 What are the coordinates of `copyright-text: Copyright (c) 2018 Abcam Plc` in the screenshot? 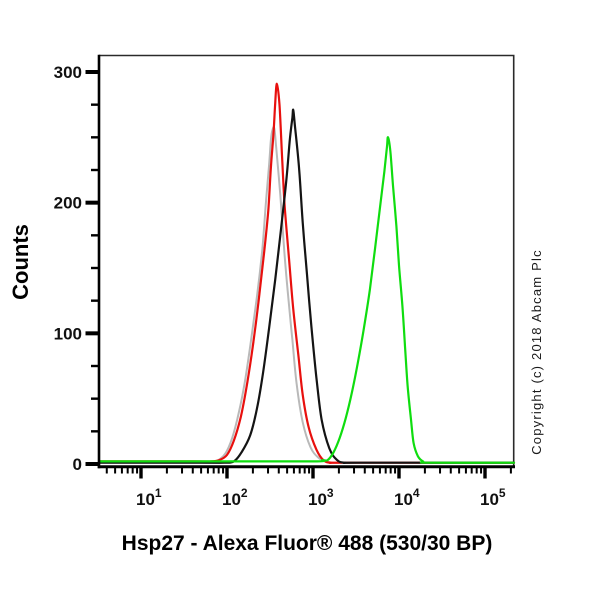 It's located at (536, 352).